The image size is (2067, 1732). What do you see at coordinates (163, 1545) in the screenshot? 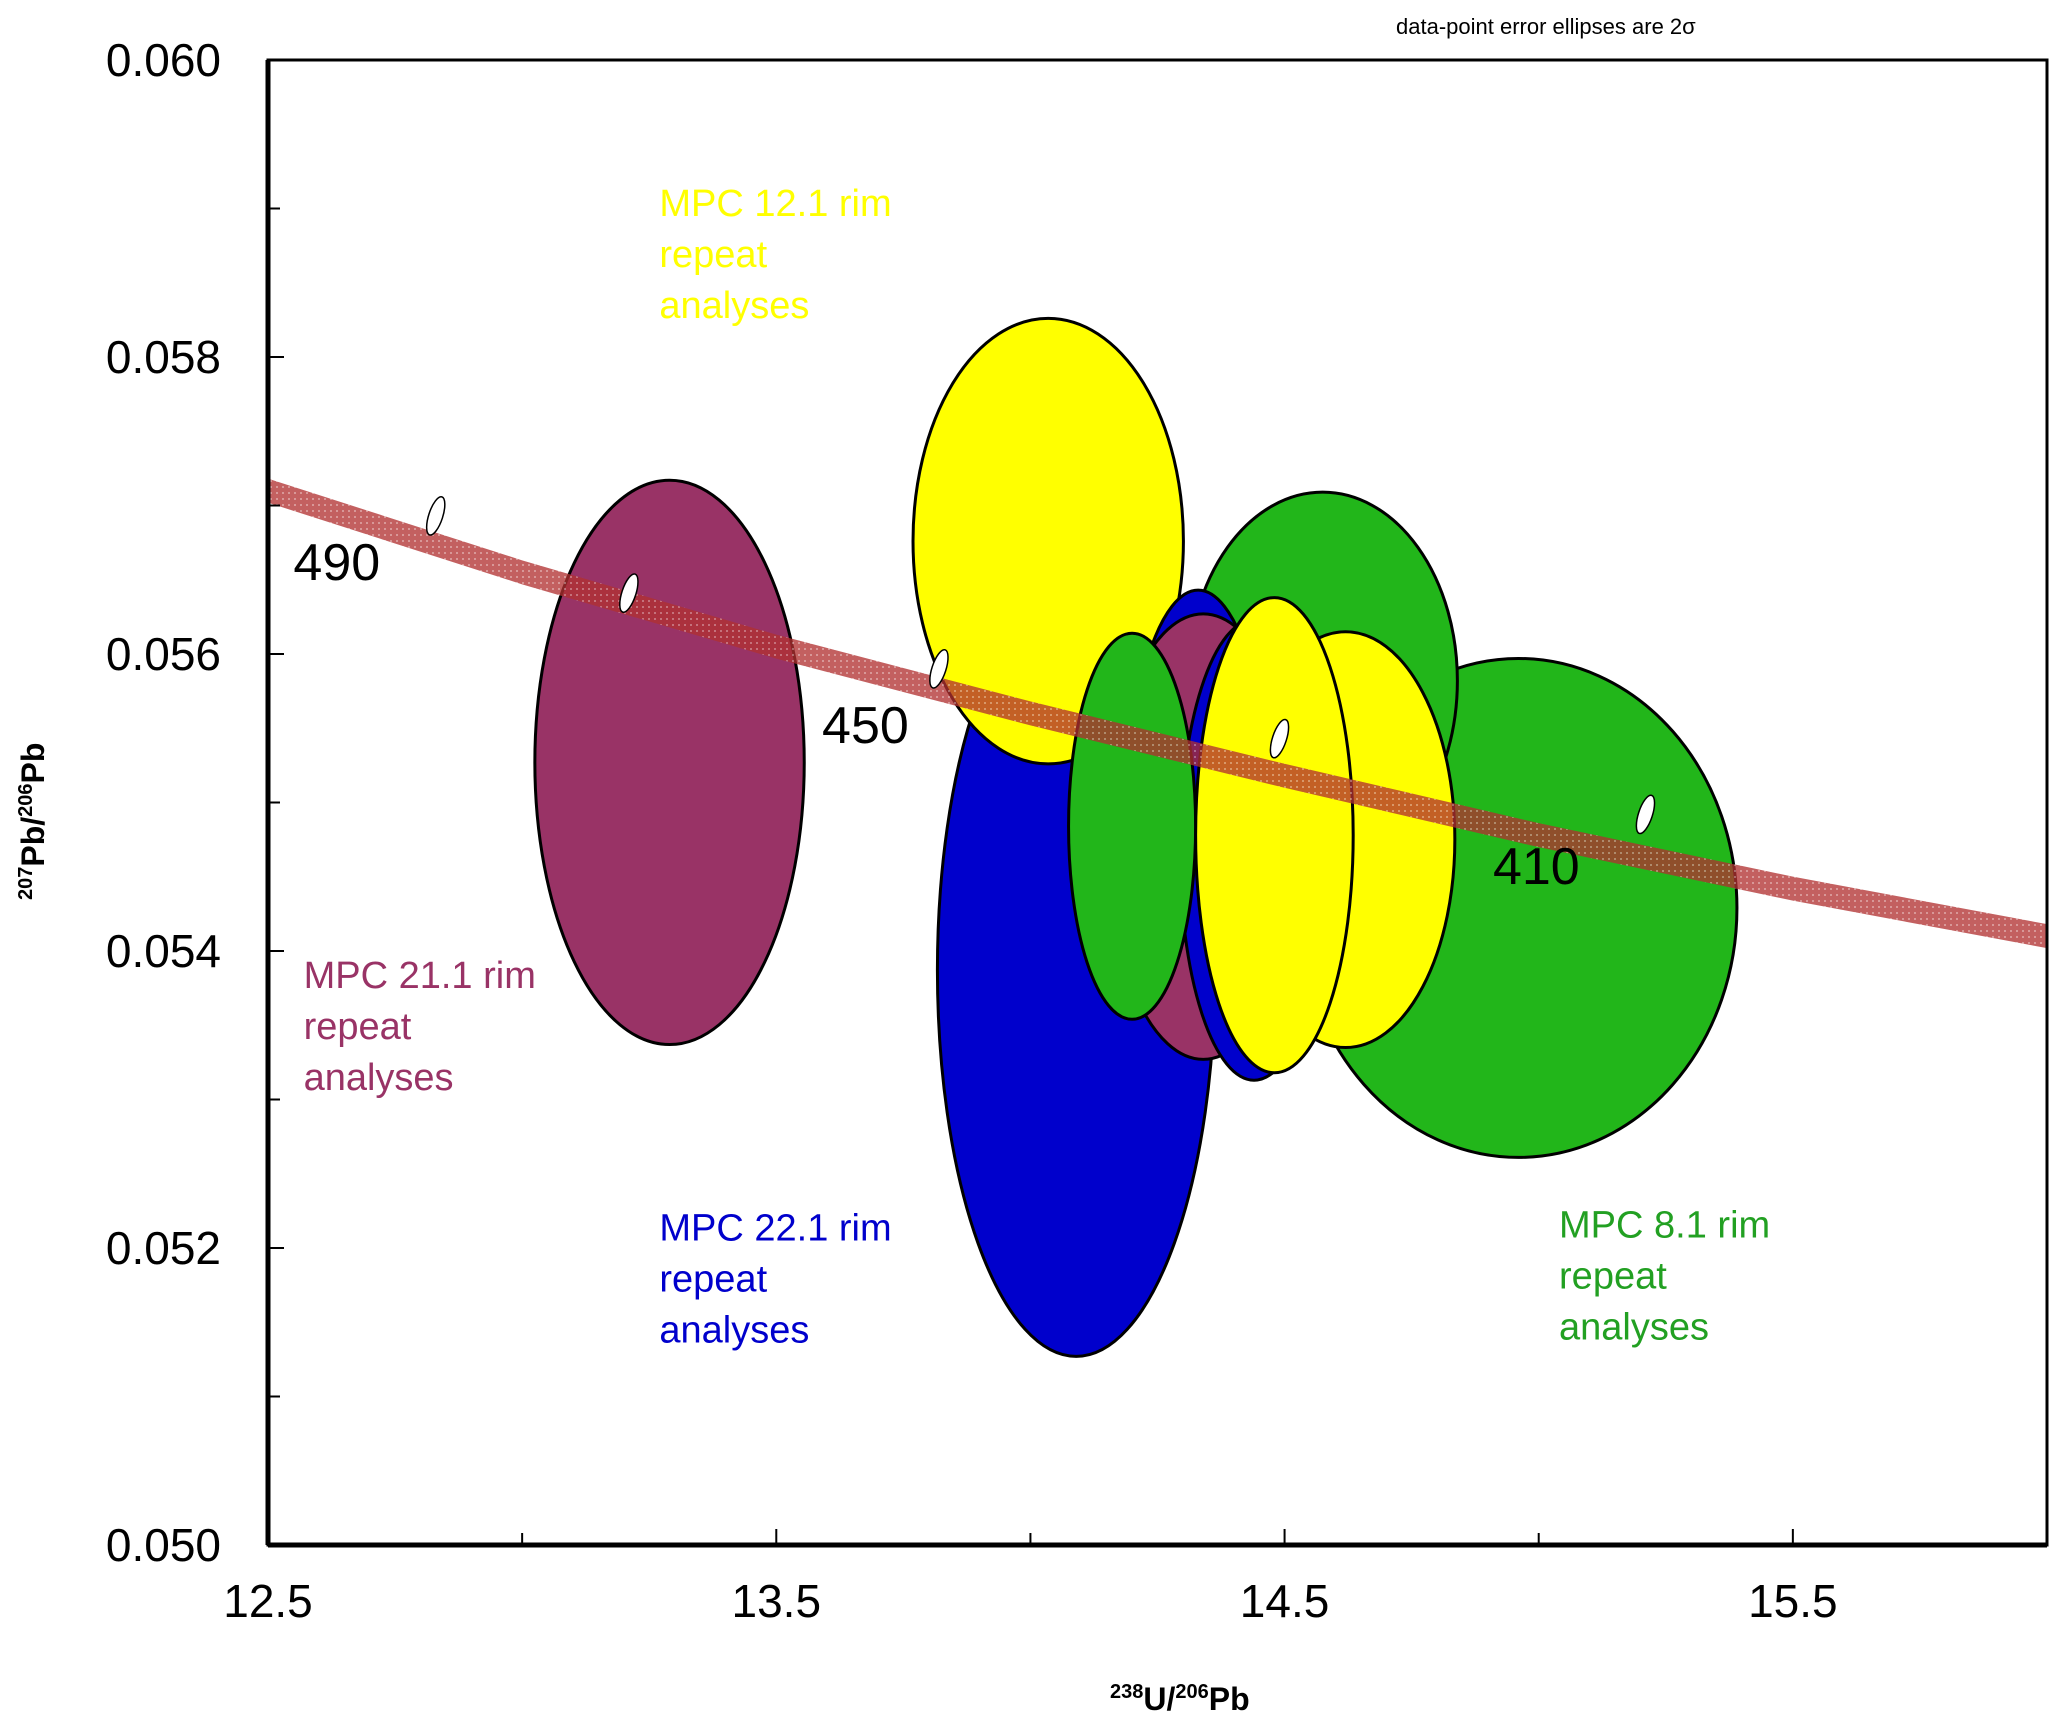
I see `y-tick-label: 0.050` at bounding box center [163, 1545].